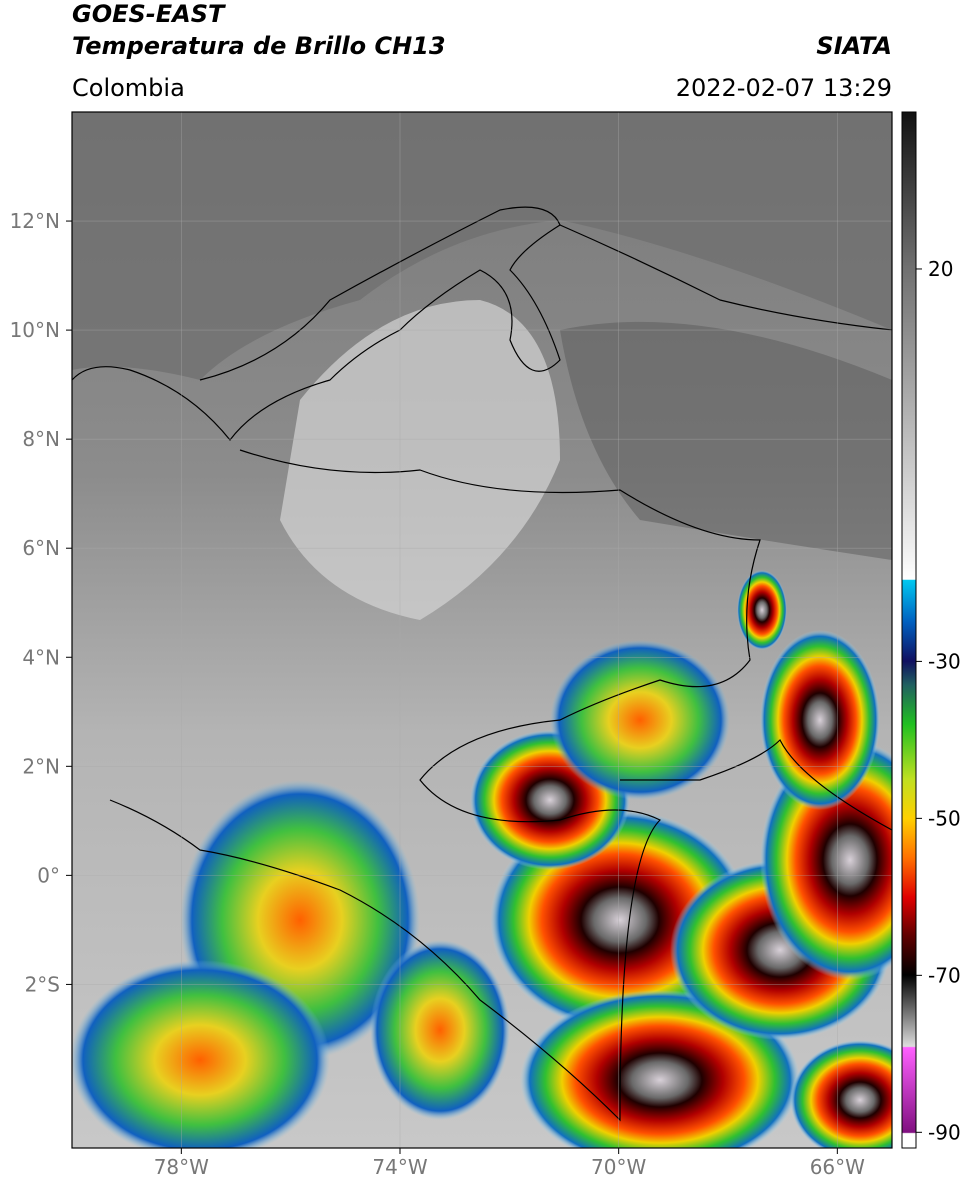 This screenshot has width=966, height=1190. What do you see at coordinates (854, 46) in the screenshot?
I see `agency: SIATA` at bounding box center [854, 46].